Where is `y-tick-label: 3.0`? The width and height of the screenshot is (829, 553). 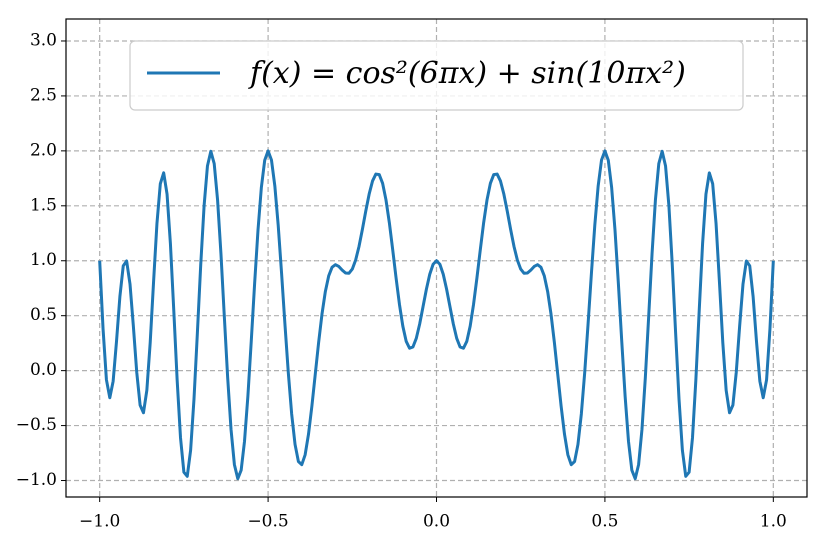
y-tick-label: 3.0 is located at coordinates (43, 40).